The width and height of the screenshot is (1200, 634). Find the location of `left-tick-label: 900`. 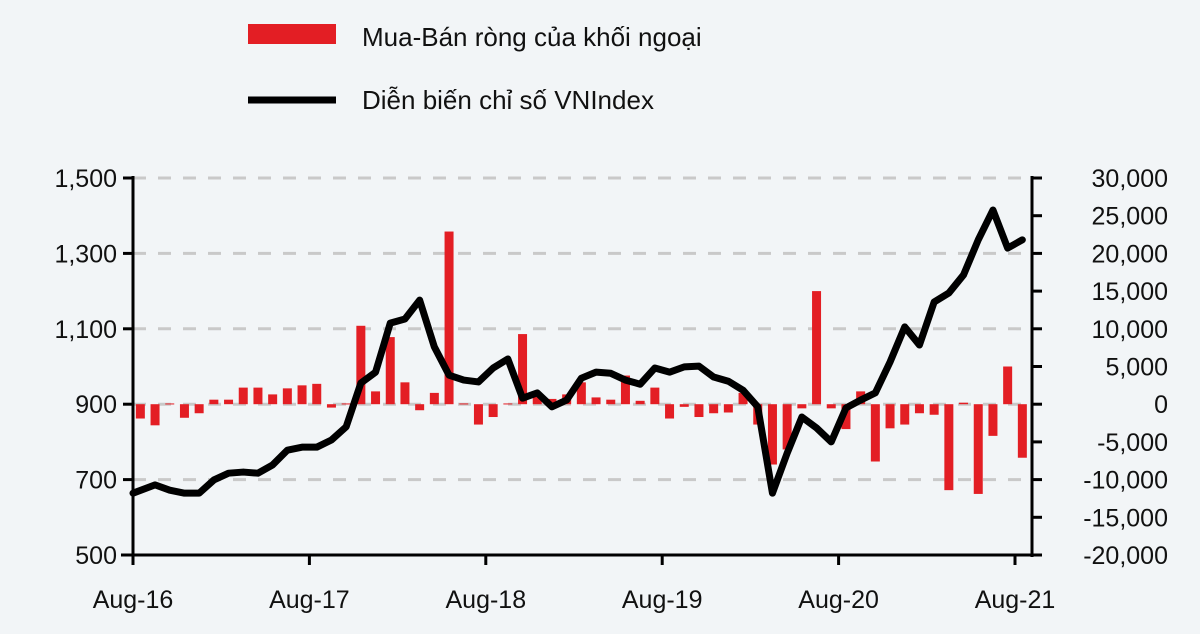

left-tick-label: 900 is located at coordinates (96, 405).